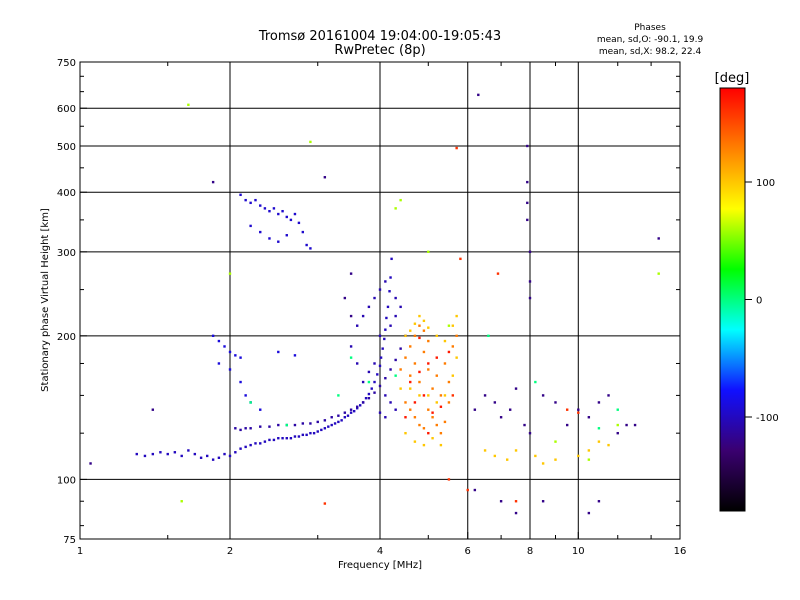 The width and height of the screenshot is (800, 600). Describe the element at coordinates (379, 50) in the screenshot. I see `chart-subtitle: RwPretec (8p)` at that location.